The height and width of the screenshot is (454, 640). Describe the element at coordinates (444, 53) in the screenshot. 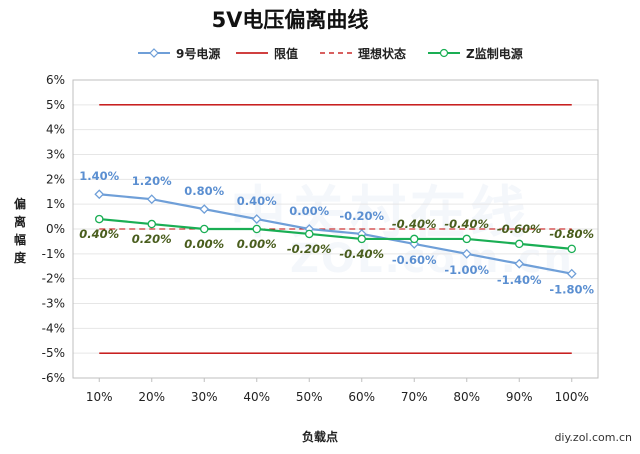

I see `legend-marker-circle-icon` at that location.